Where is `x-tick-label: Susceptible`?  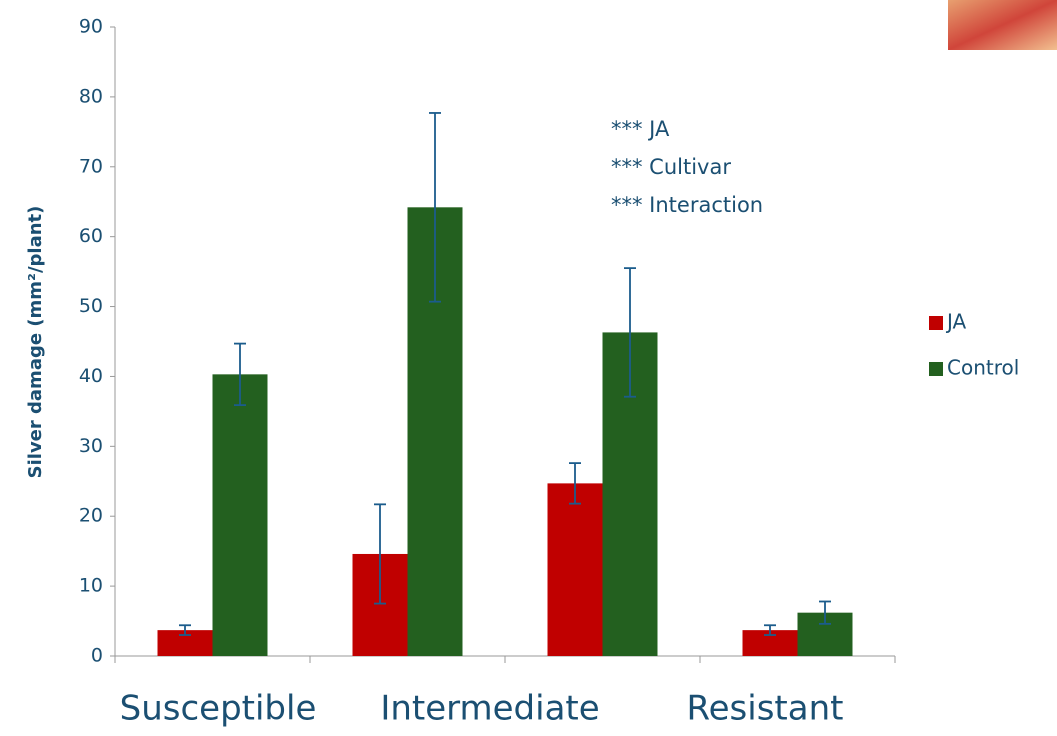 x-tick-label: Susceptible is located at coordinates (218, 709).